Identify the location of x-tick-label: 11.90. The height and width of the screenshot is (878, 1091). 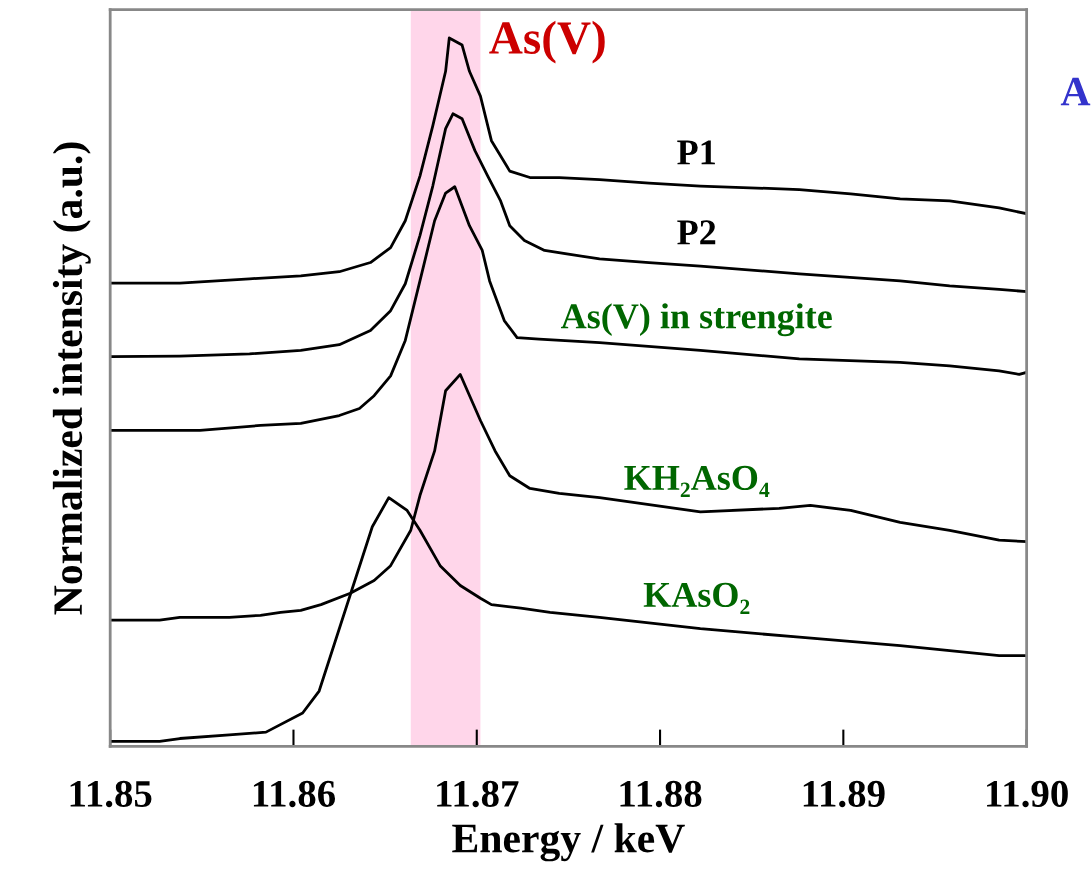
(1027, 794).